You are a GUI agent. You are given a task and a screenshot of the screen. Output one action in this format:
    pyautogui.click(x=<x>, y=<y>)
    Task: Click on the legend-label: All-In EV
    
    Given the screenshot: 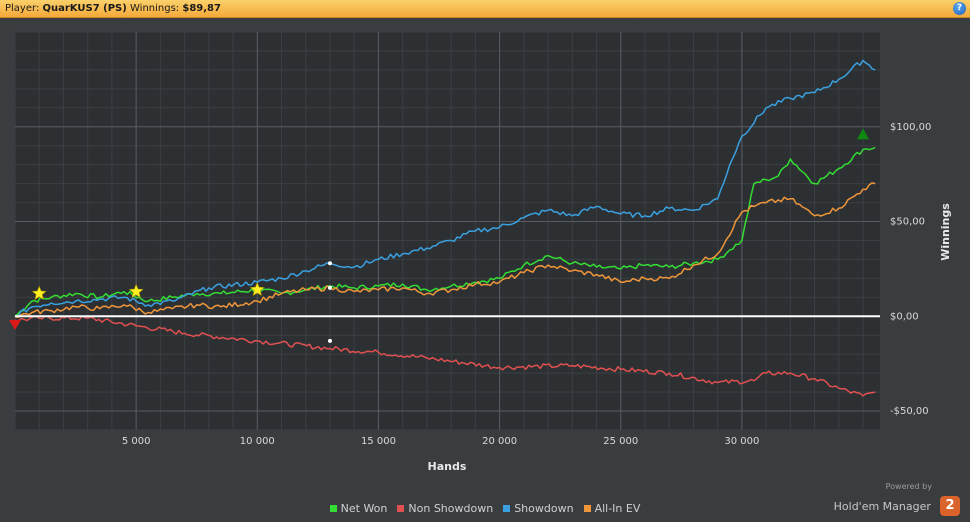 What is the action you would take?
    pyautogui.click(x=617, y=508)
    